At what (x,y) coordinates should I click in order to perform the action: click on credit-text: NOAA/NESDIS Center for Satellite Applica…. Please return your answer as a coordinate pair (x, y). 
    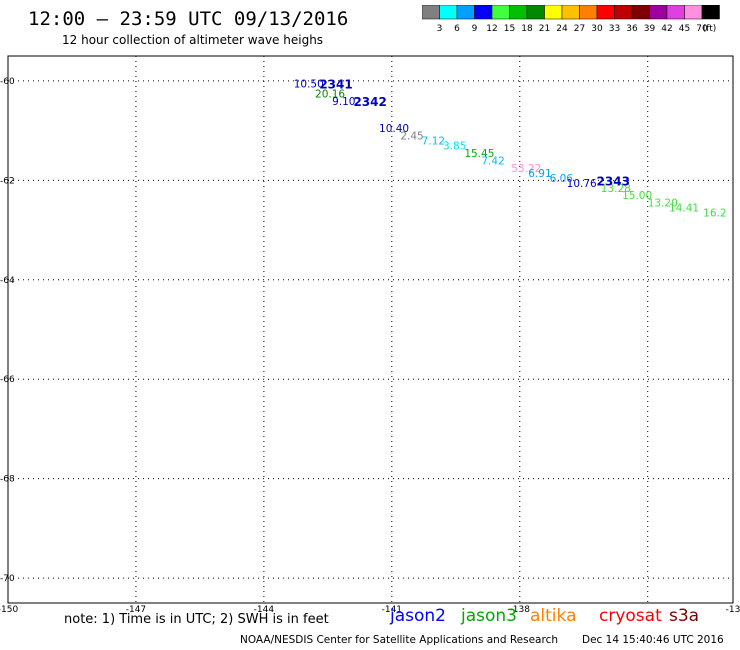
    Looking at the image, I should click on (399, 640).